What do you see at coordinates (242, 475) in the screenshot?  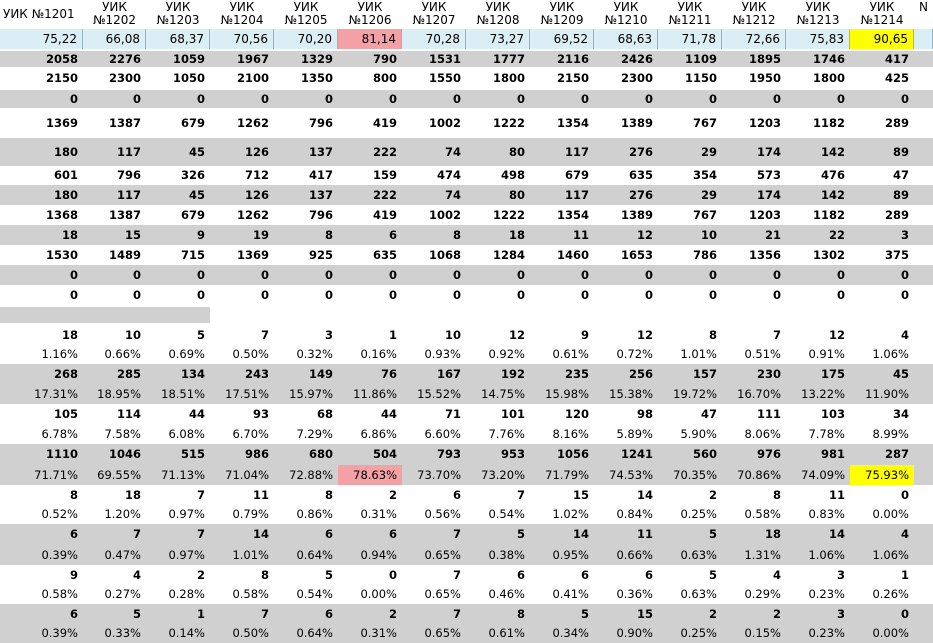 I see `table-cell: 71.04%` at bounding box center [242, 475].